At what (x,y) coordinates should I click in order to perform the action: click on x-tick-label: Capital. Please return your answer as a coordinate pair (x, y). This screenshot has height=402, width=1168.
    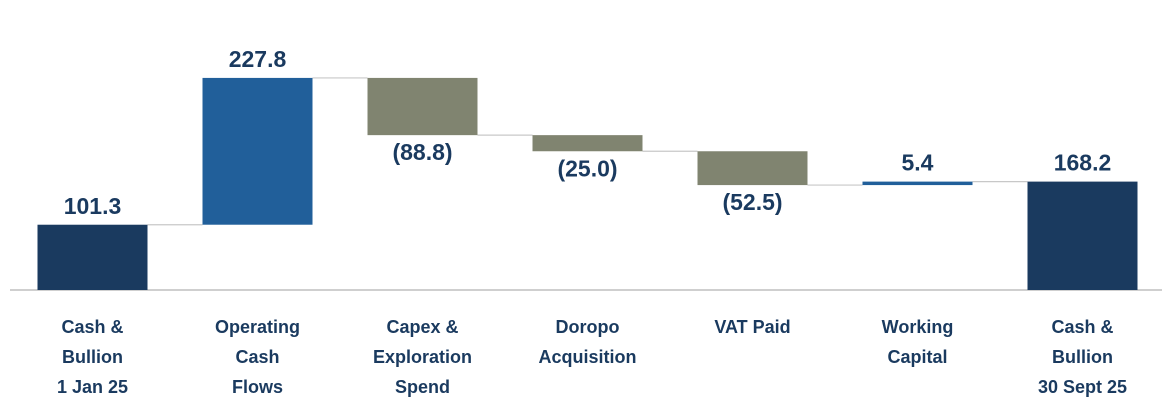
    Looking at the image, I should click on (917, 357).